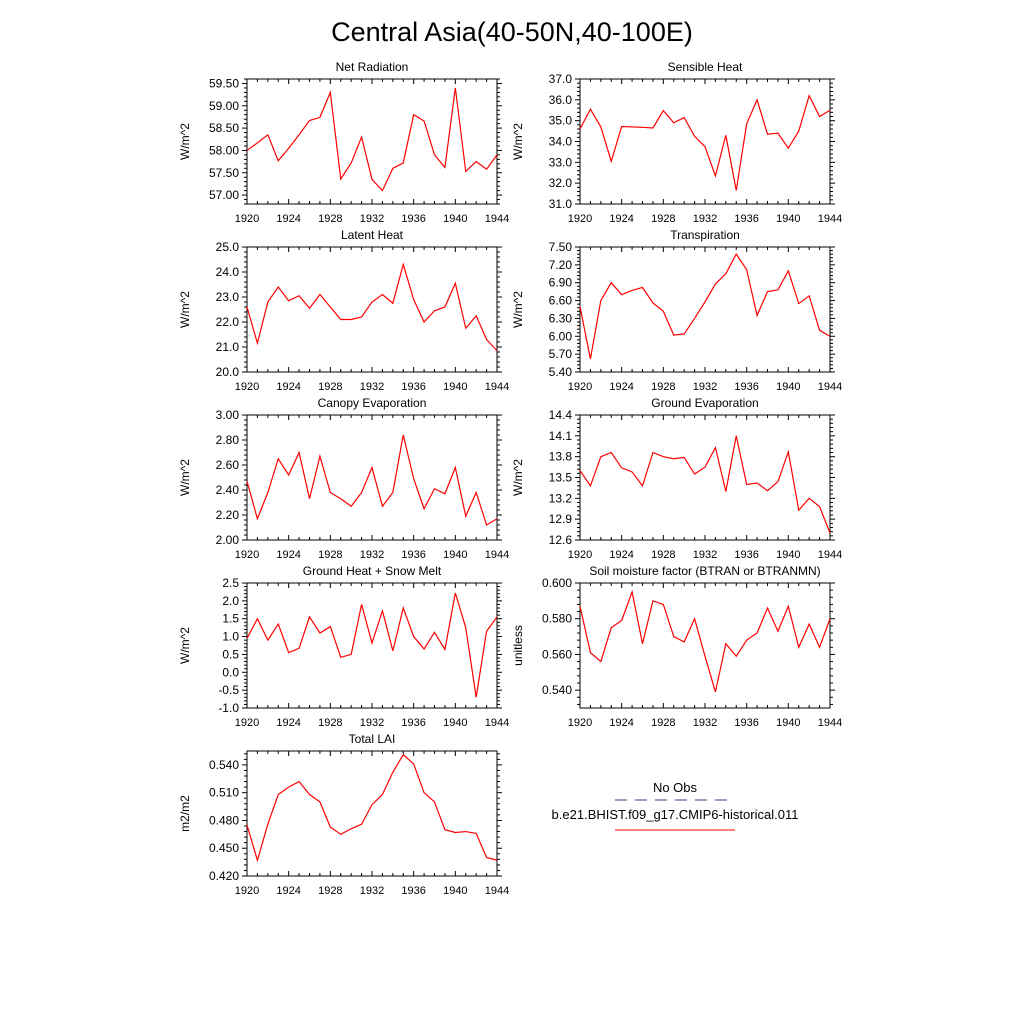 This screenshot has width=1024, height=1024. What do you see at coordinates (372, 67) in the screenshot?
I see `panel-title: Net Radiation` at bounding box center [372, 67].